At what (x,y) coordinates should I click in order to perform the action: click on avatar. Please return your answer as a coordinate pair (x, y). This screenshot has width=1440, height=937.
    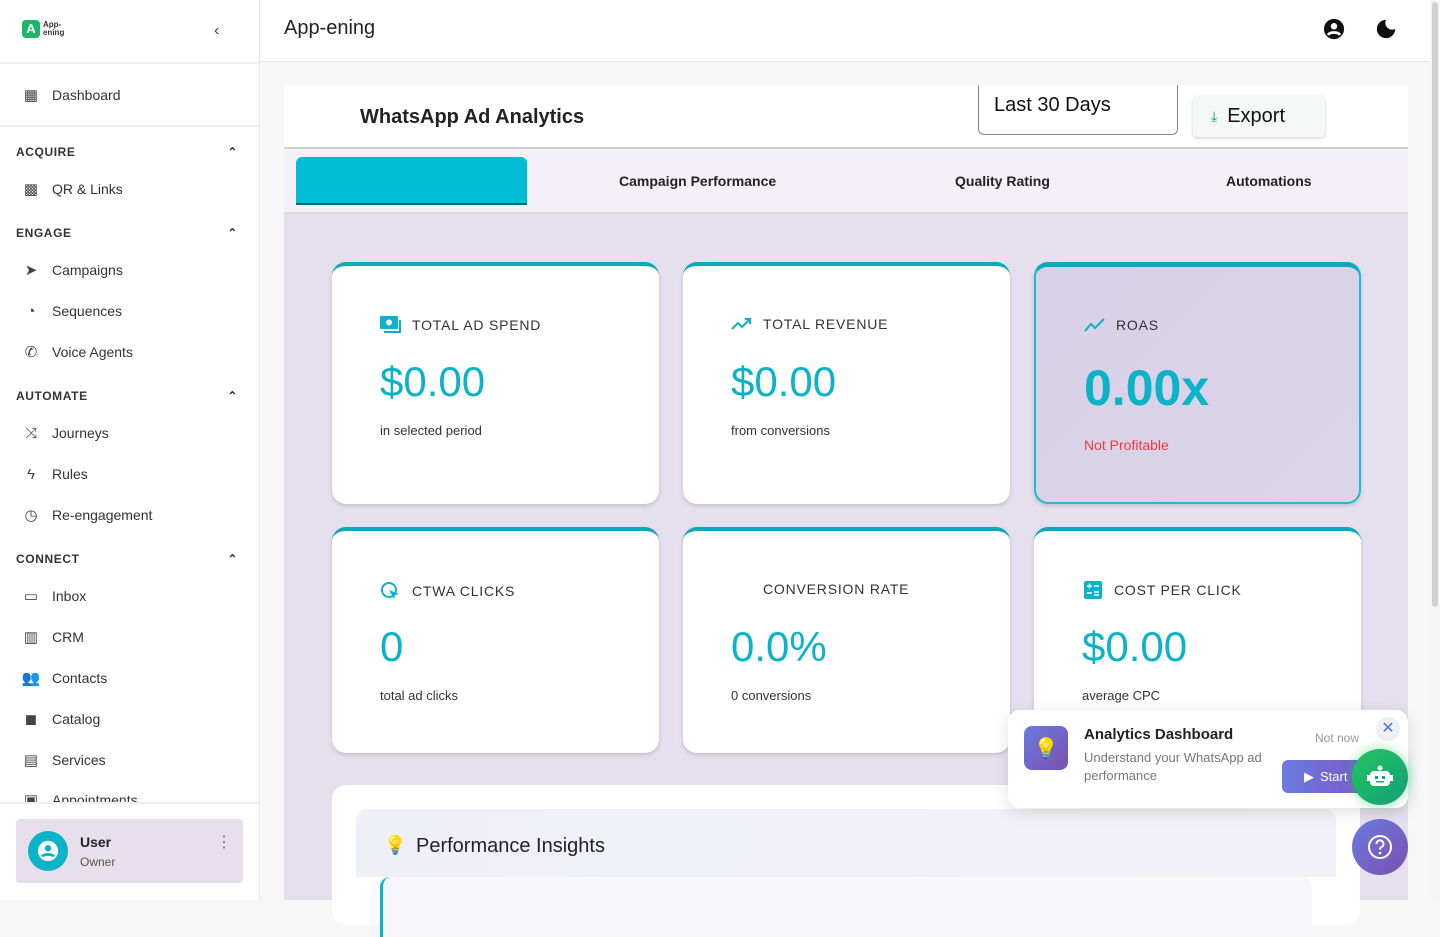
    Looking at the image, I should click on (48, 851).